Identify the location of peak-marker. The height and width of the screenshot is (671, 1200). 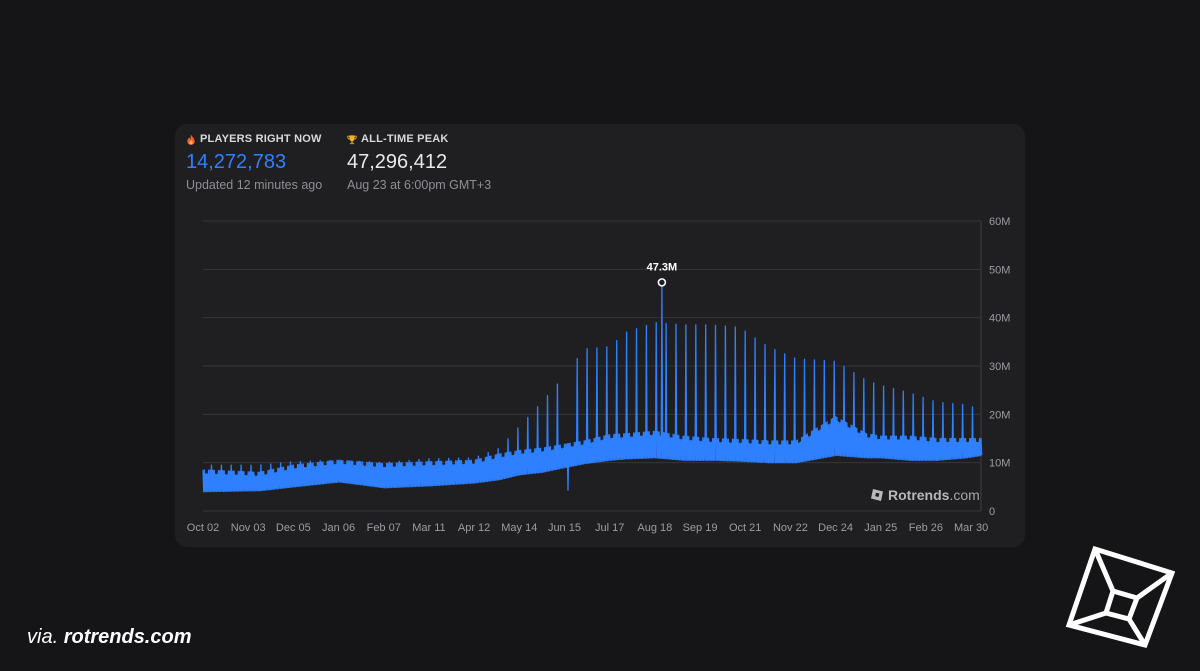
(662, 282).